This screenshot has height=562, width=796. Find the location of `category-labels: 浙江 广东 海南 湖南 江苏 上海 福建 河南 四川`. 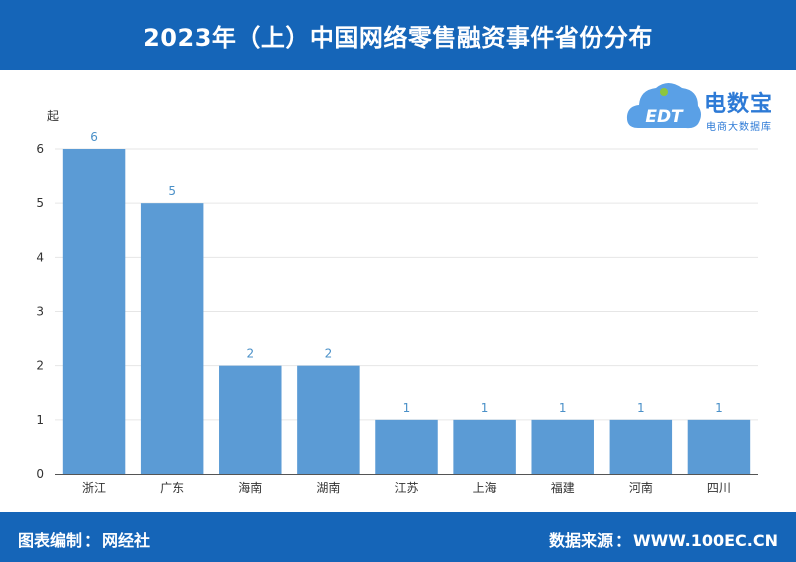

category-labels: 浙江 广东 海南 湖南 江苏 上海 福建 河南 四川 is located at coordinates (406, 487).